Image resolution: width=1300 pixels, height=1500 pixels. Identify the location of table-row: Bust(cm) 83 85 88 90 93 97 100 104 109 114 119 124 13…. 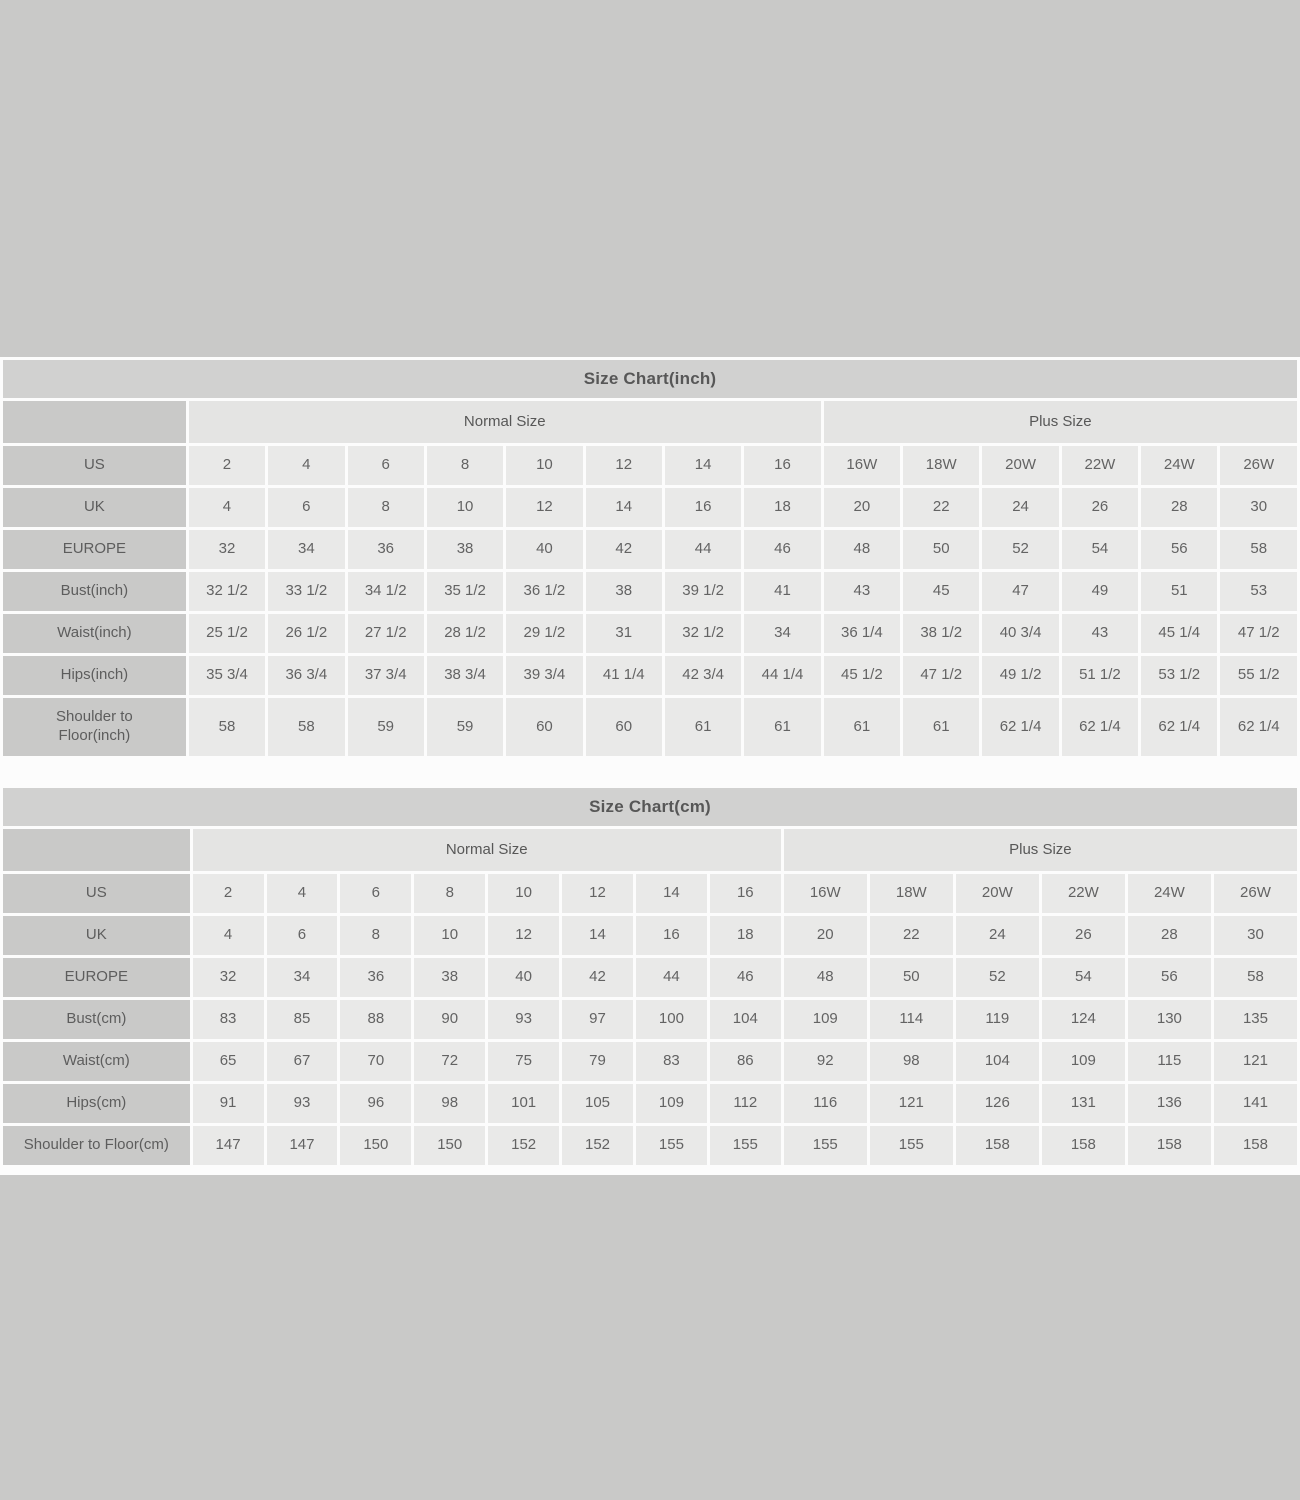
(650, 1019).